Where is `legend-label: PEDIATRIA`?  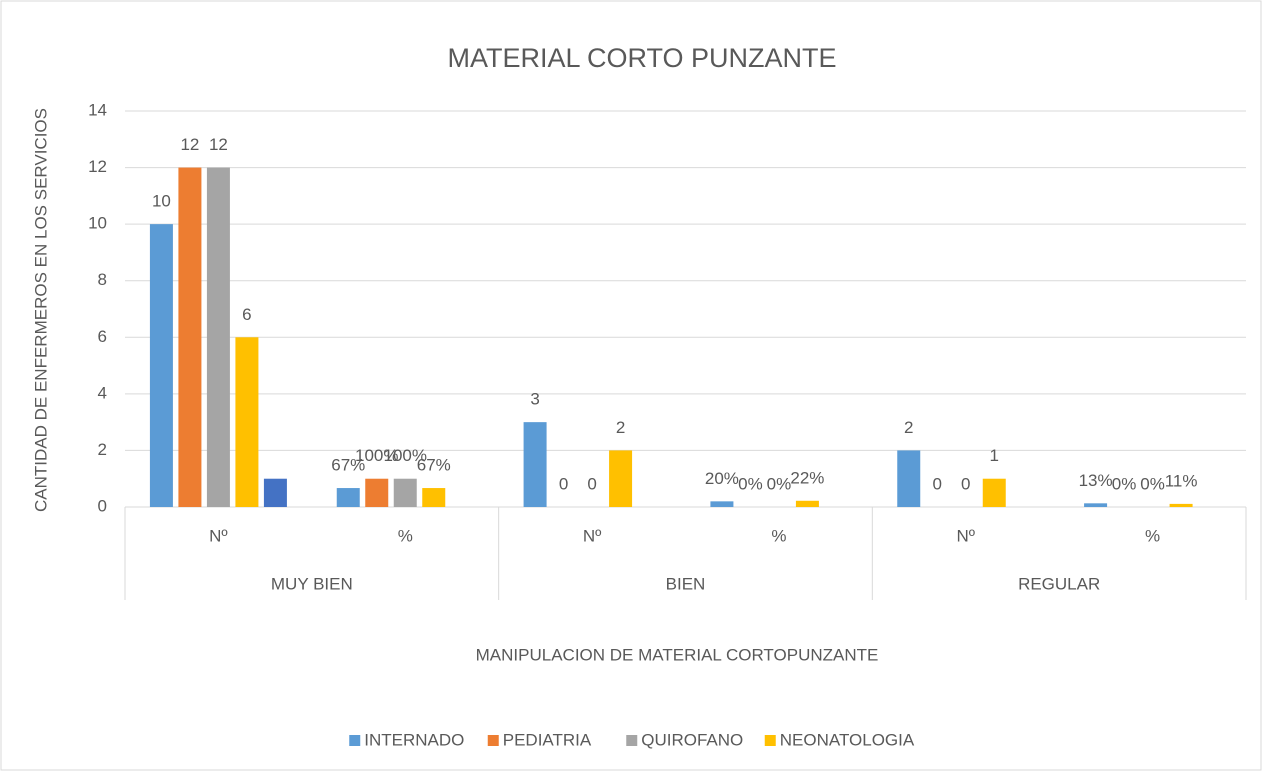
legend-label: PEDIATRIA is located at coordinates (547, 739).